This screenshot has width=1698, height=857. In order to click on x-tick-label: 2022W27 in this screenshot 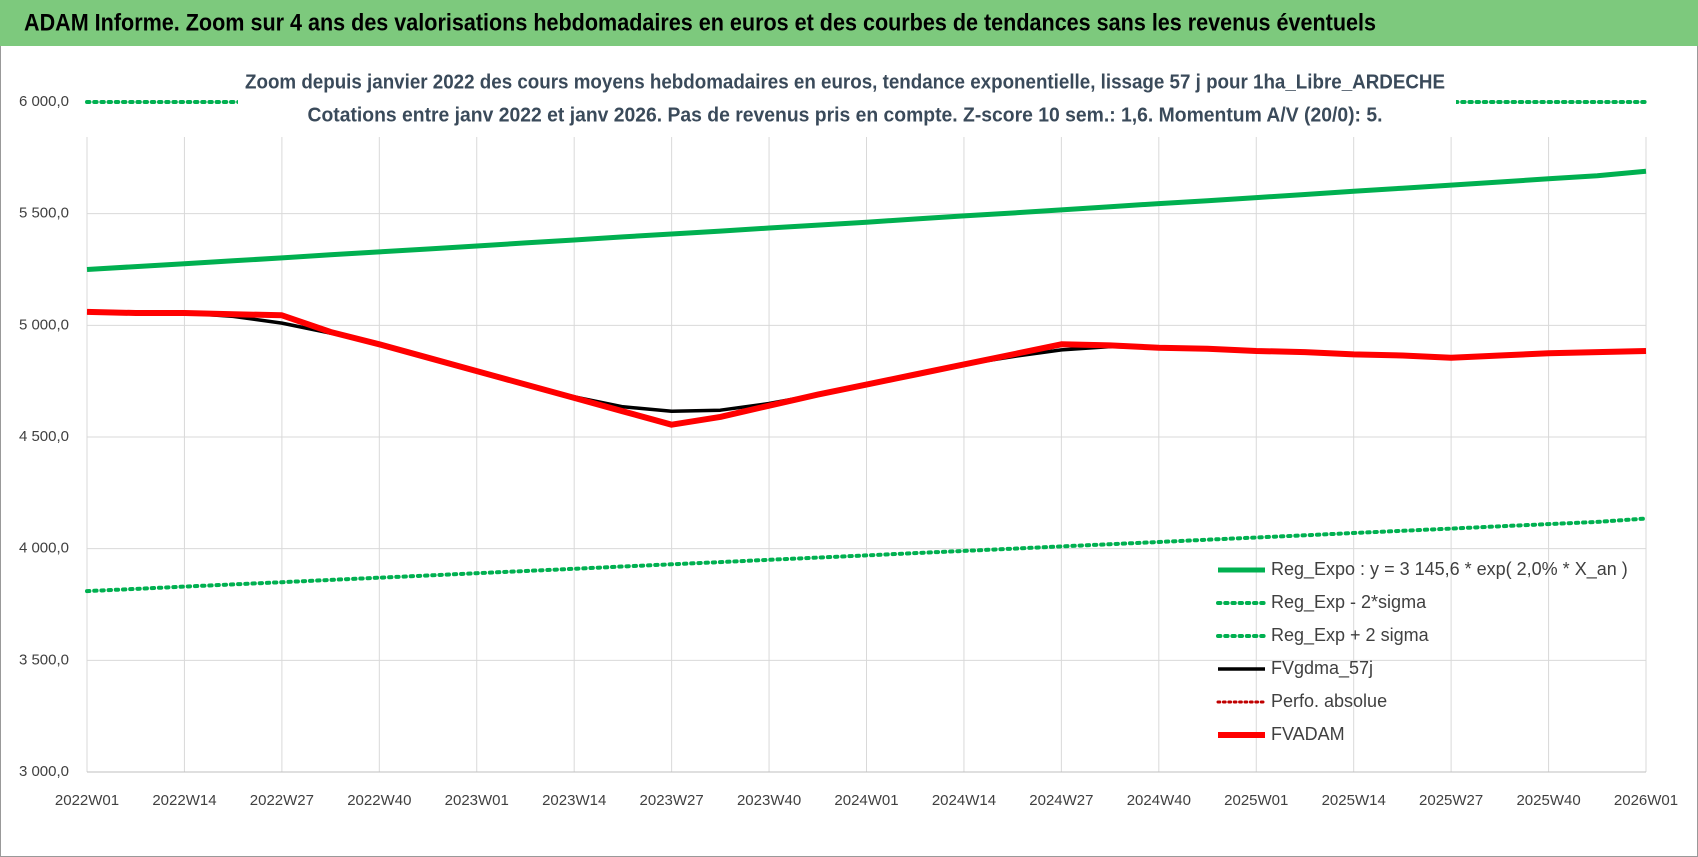, I will do `click(282, 800)`.